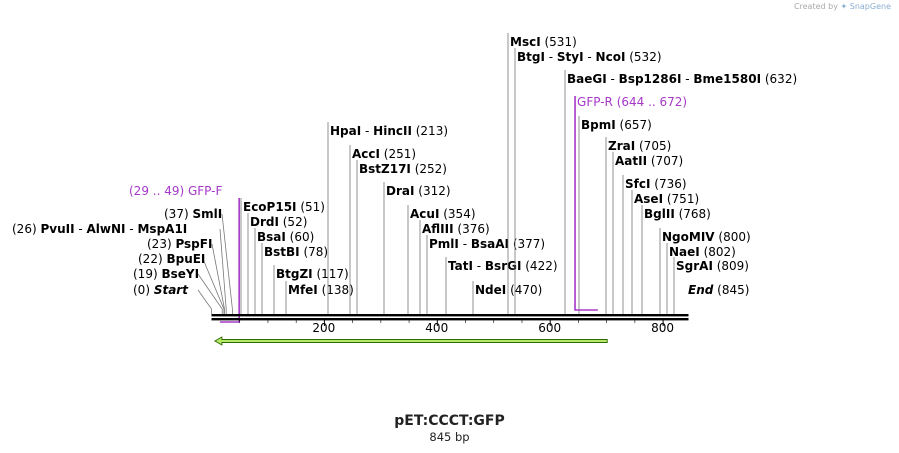 This screenshot has width=899, height=453. Describe the element at coordinates (598, 125) in the screenshot. I see `enzyme-bpmi: BpmI` at that location.